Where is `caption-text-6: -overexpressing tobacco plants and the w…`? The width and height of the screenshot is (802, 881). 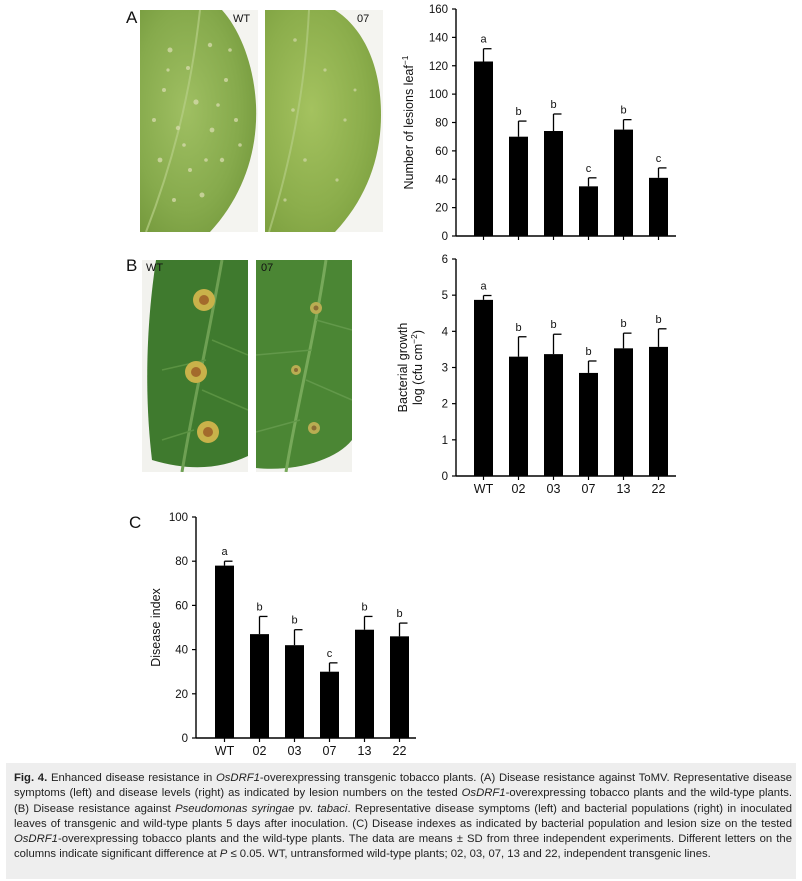 caption-text-6: -overexpressing tobacco plants and the w… is located at coordinates (403, 847).